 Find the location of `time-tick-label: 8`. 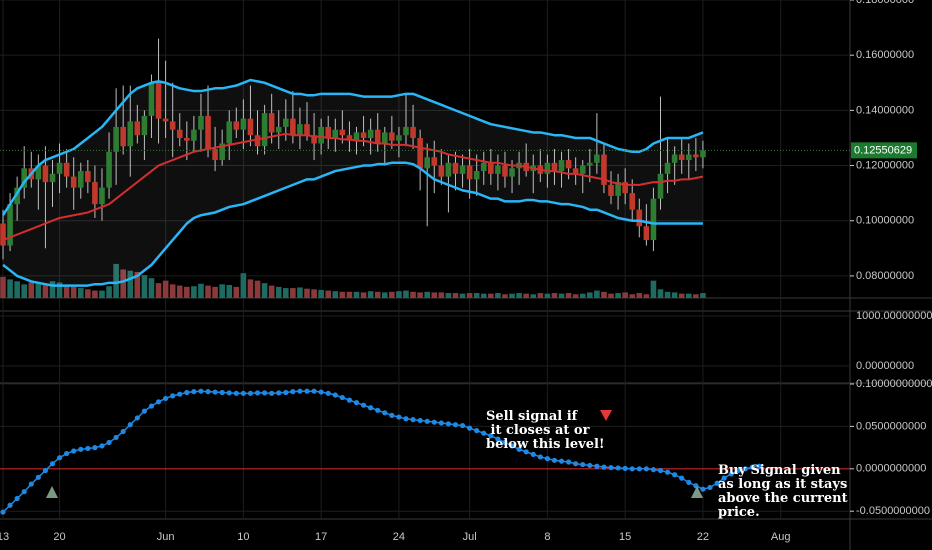

time-tick-label: 8 is located at coordinates (547, 537).